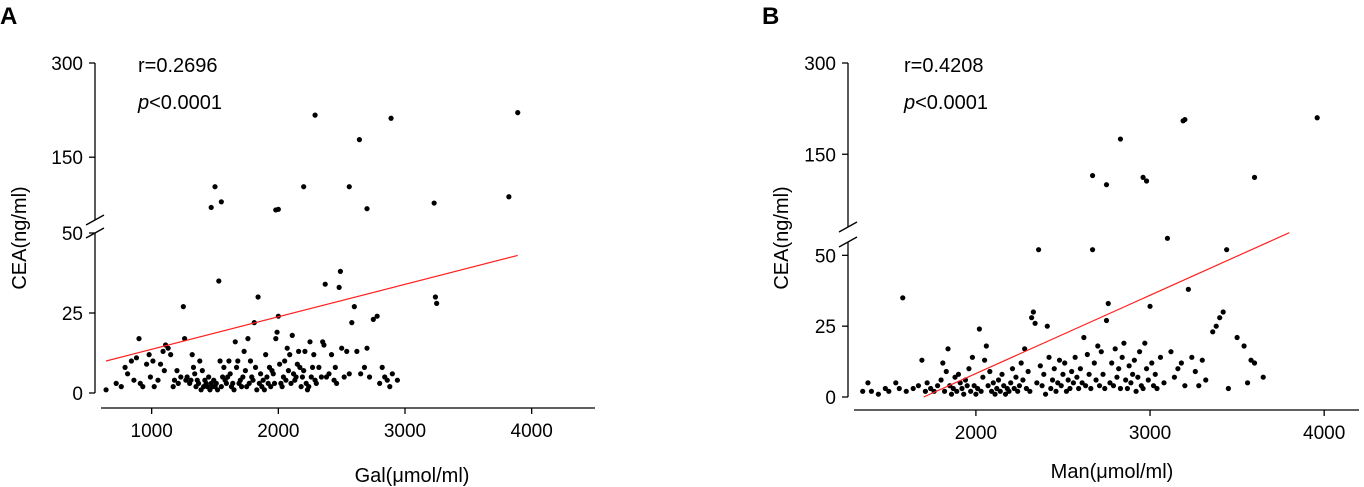 The height and width of the screenshot is (487, 1364). What do you see at coordinates (8, 16) in the screenshot?
I see `panel-label-a: A` at bounding box center [8, 16].